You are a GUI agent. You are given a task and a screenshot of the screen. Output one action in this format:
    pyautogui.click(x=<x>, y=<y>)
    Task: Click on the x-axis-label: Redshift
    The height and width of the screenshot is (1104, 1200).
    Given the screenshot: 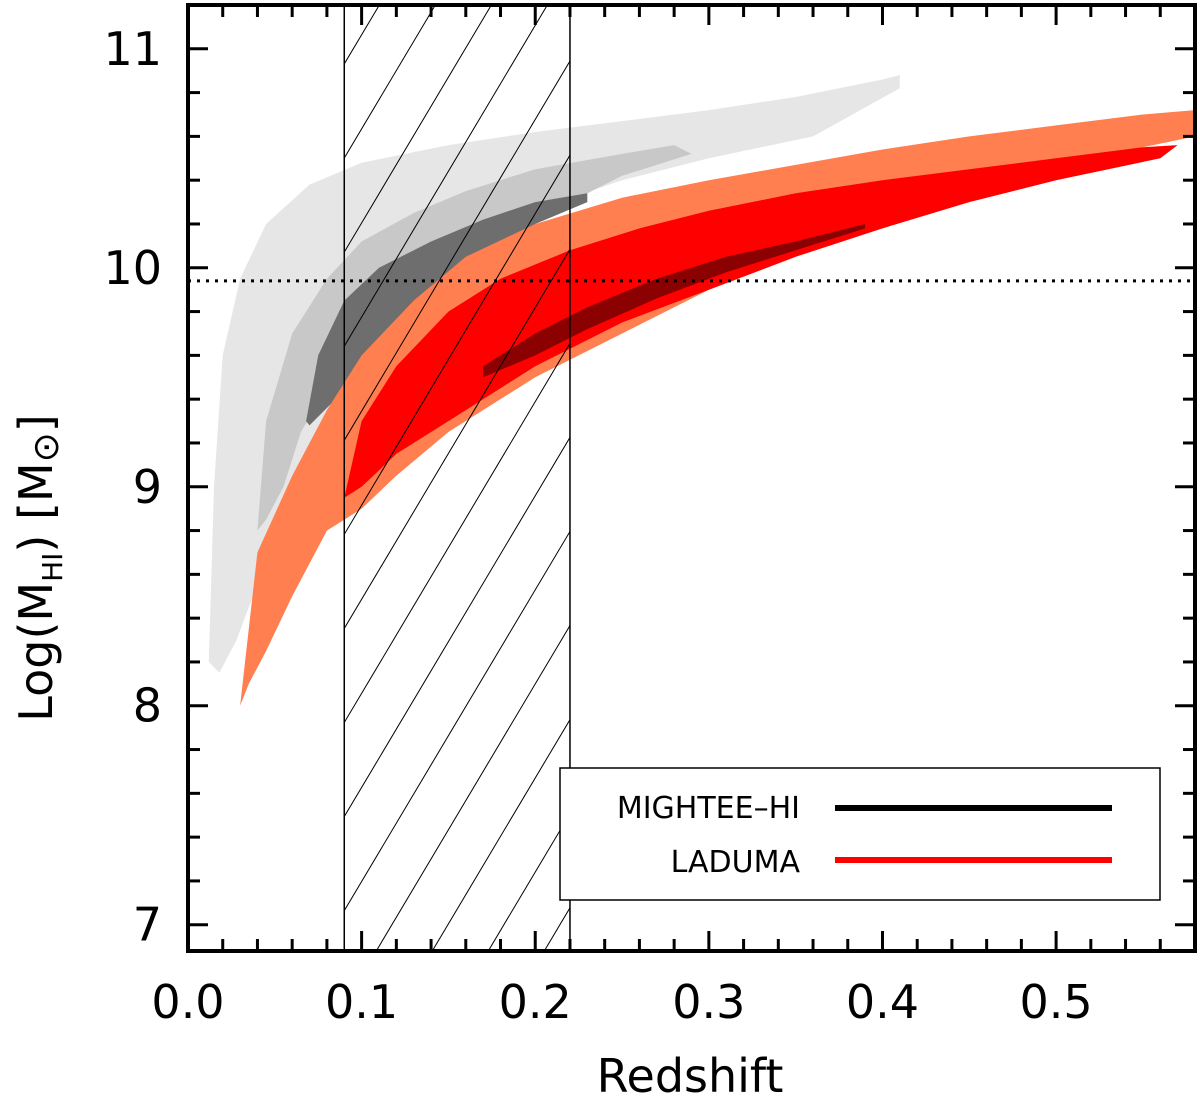 What is the action you would take?
    pyautogui.click(x=690, y=1076)
    